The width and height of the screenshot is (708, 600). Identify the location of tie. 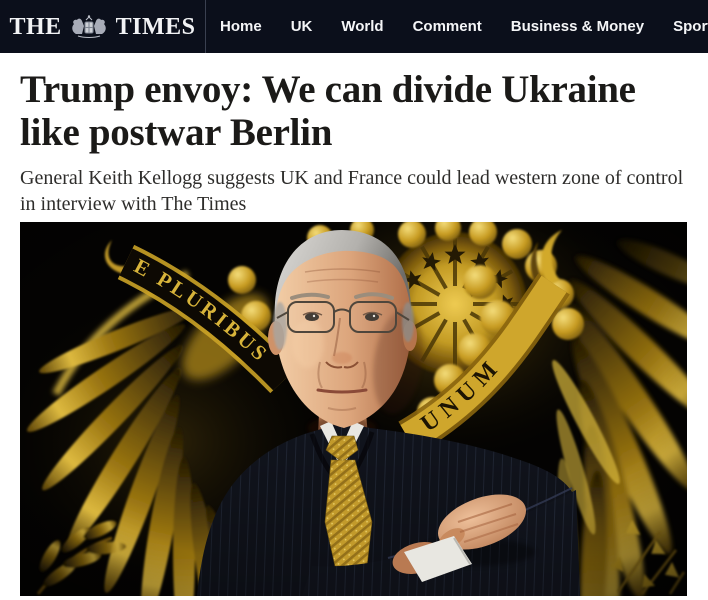
(348, 501).